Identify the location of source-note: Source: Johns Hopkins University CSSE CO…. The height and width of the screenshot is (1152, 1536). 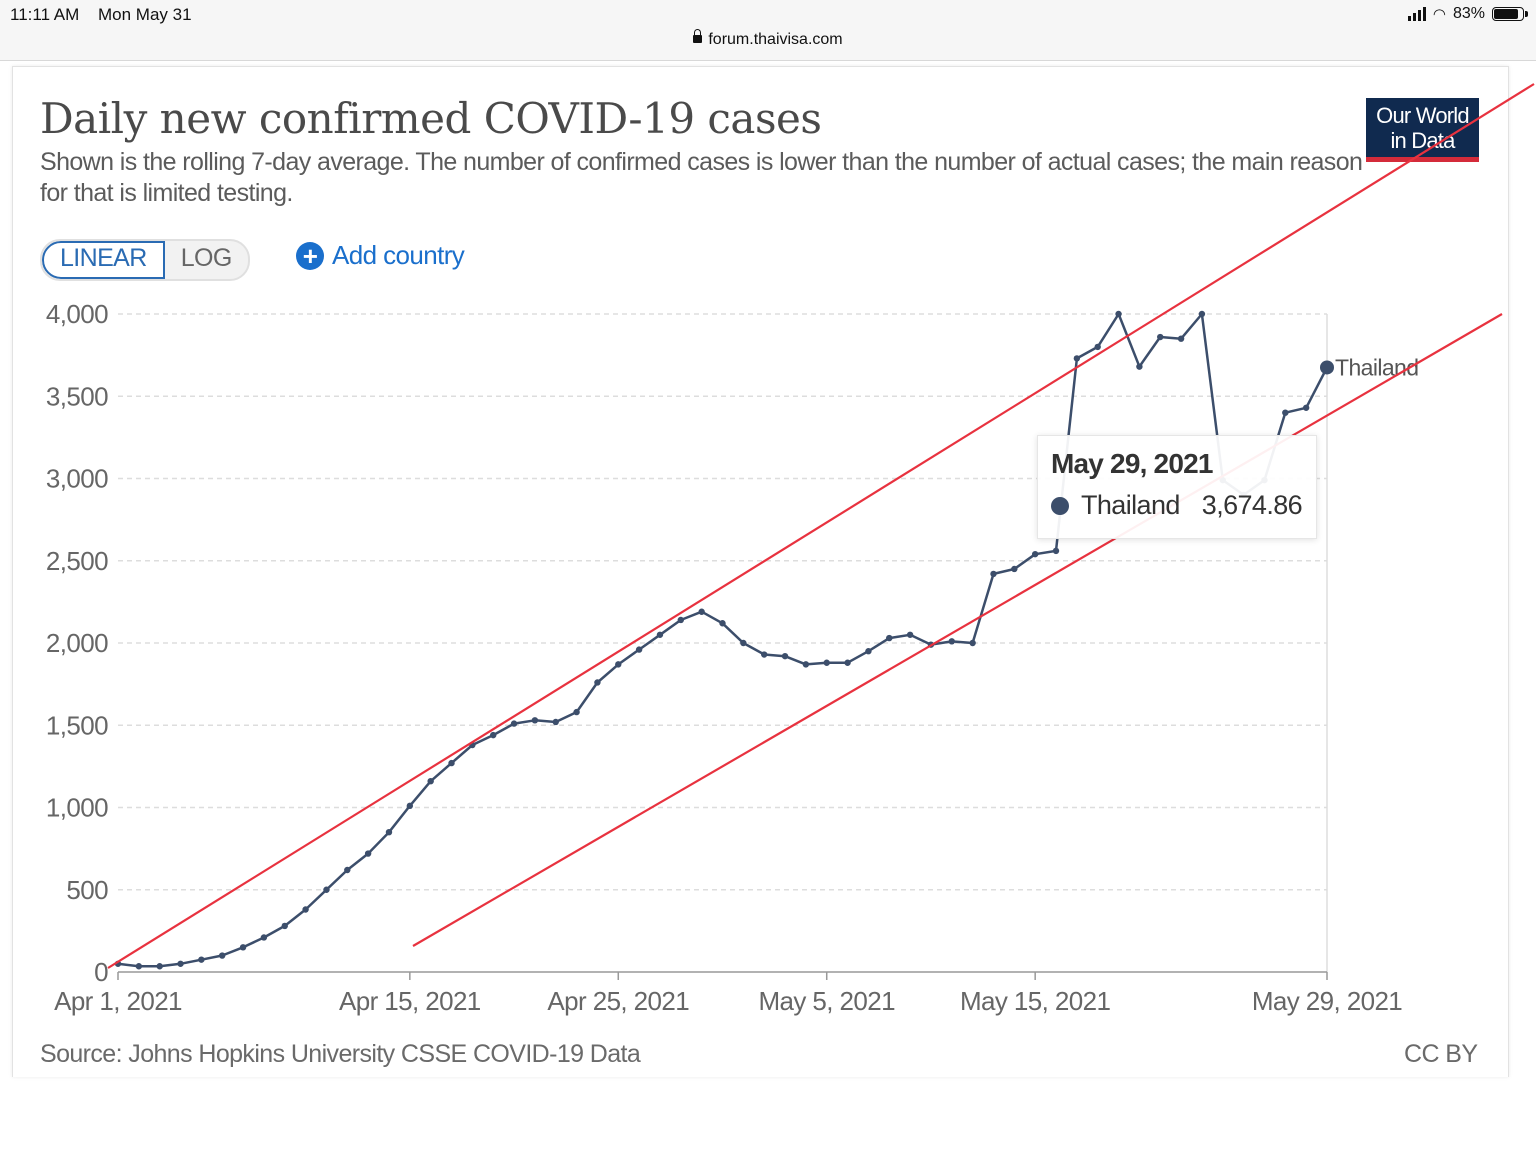
(340, 1054).